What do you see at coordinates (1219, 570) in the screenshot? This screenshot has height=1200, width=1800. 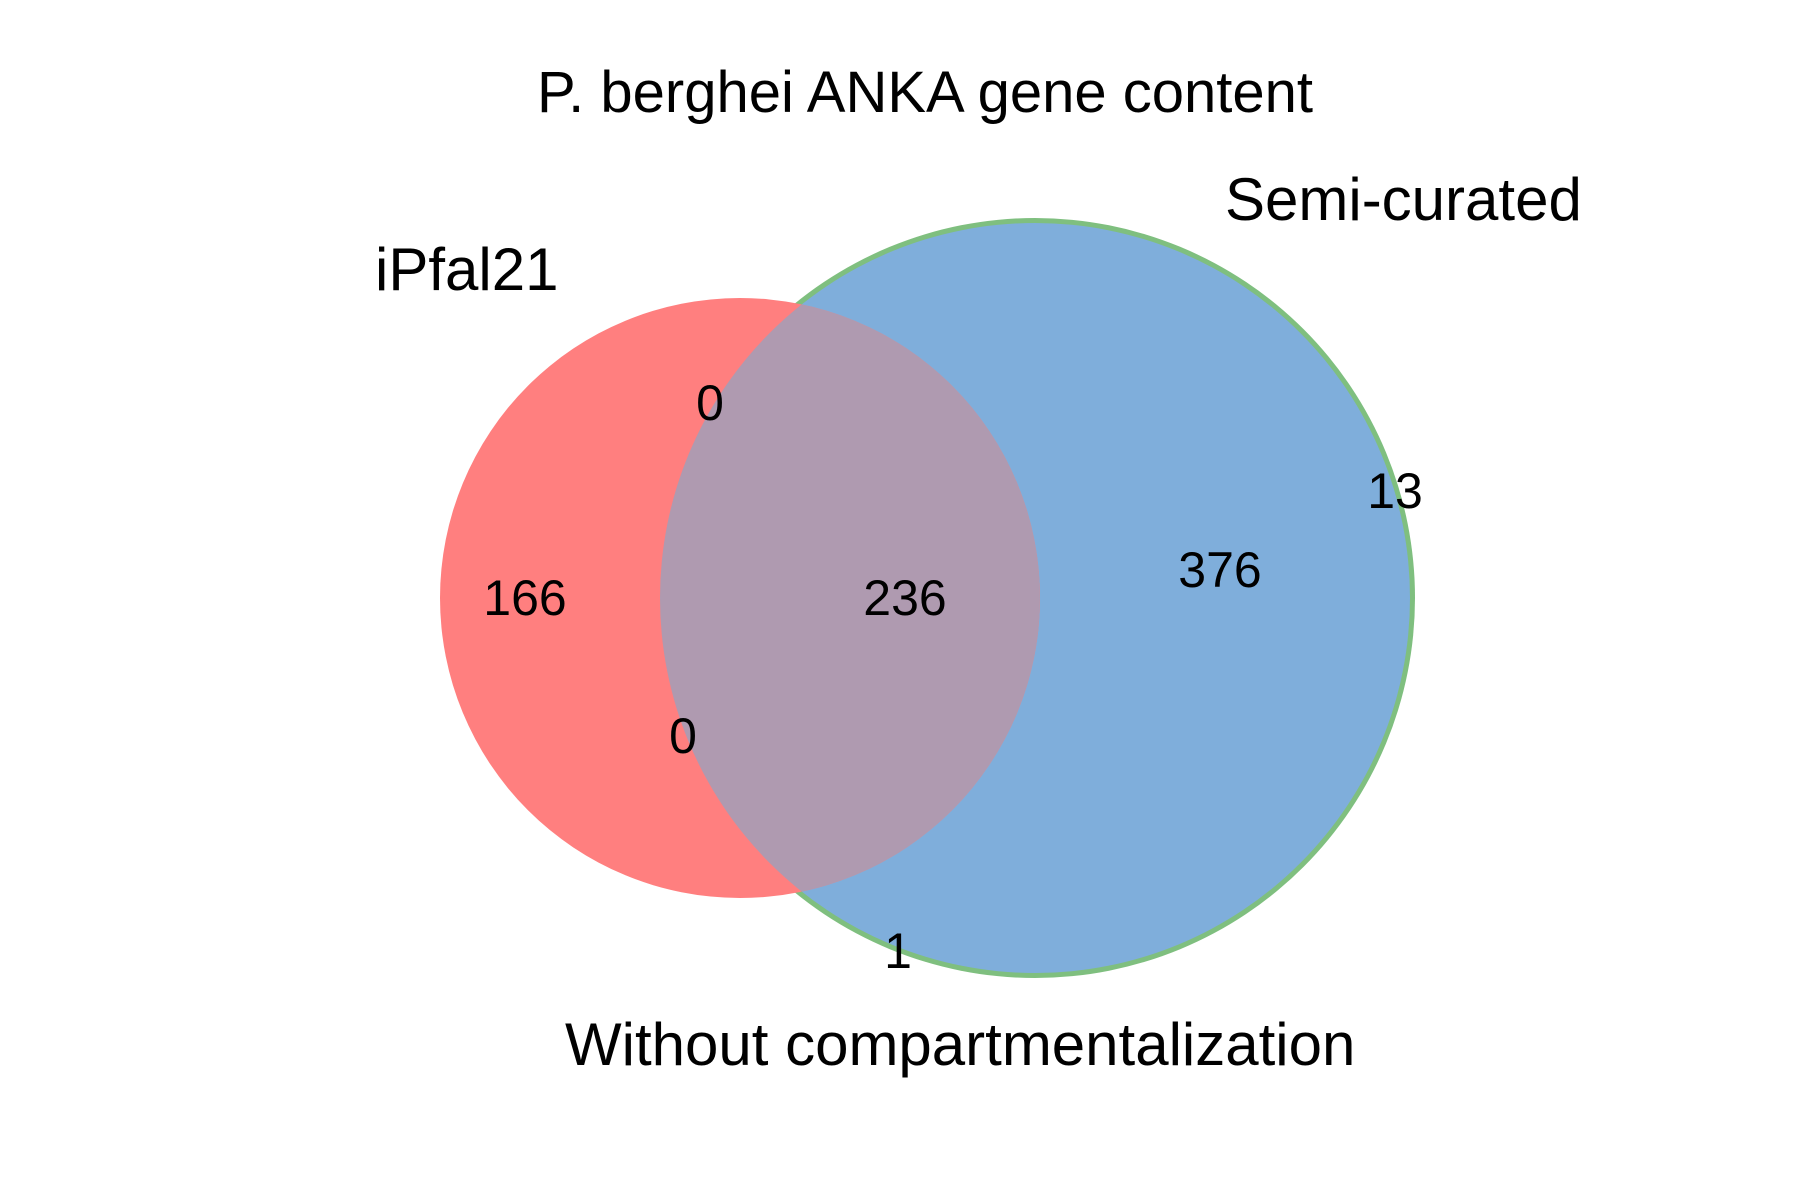 I see `count-semi-without: 376` at bounding box center [1219, 570].